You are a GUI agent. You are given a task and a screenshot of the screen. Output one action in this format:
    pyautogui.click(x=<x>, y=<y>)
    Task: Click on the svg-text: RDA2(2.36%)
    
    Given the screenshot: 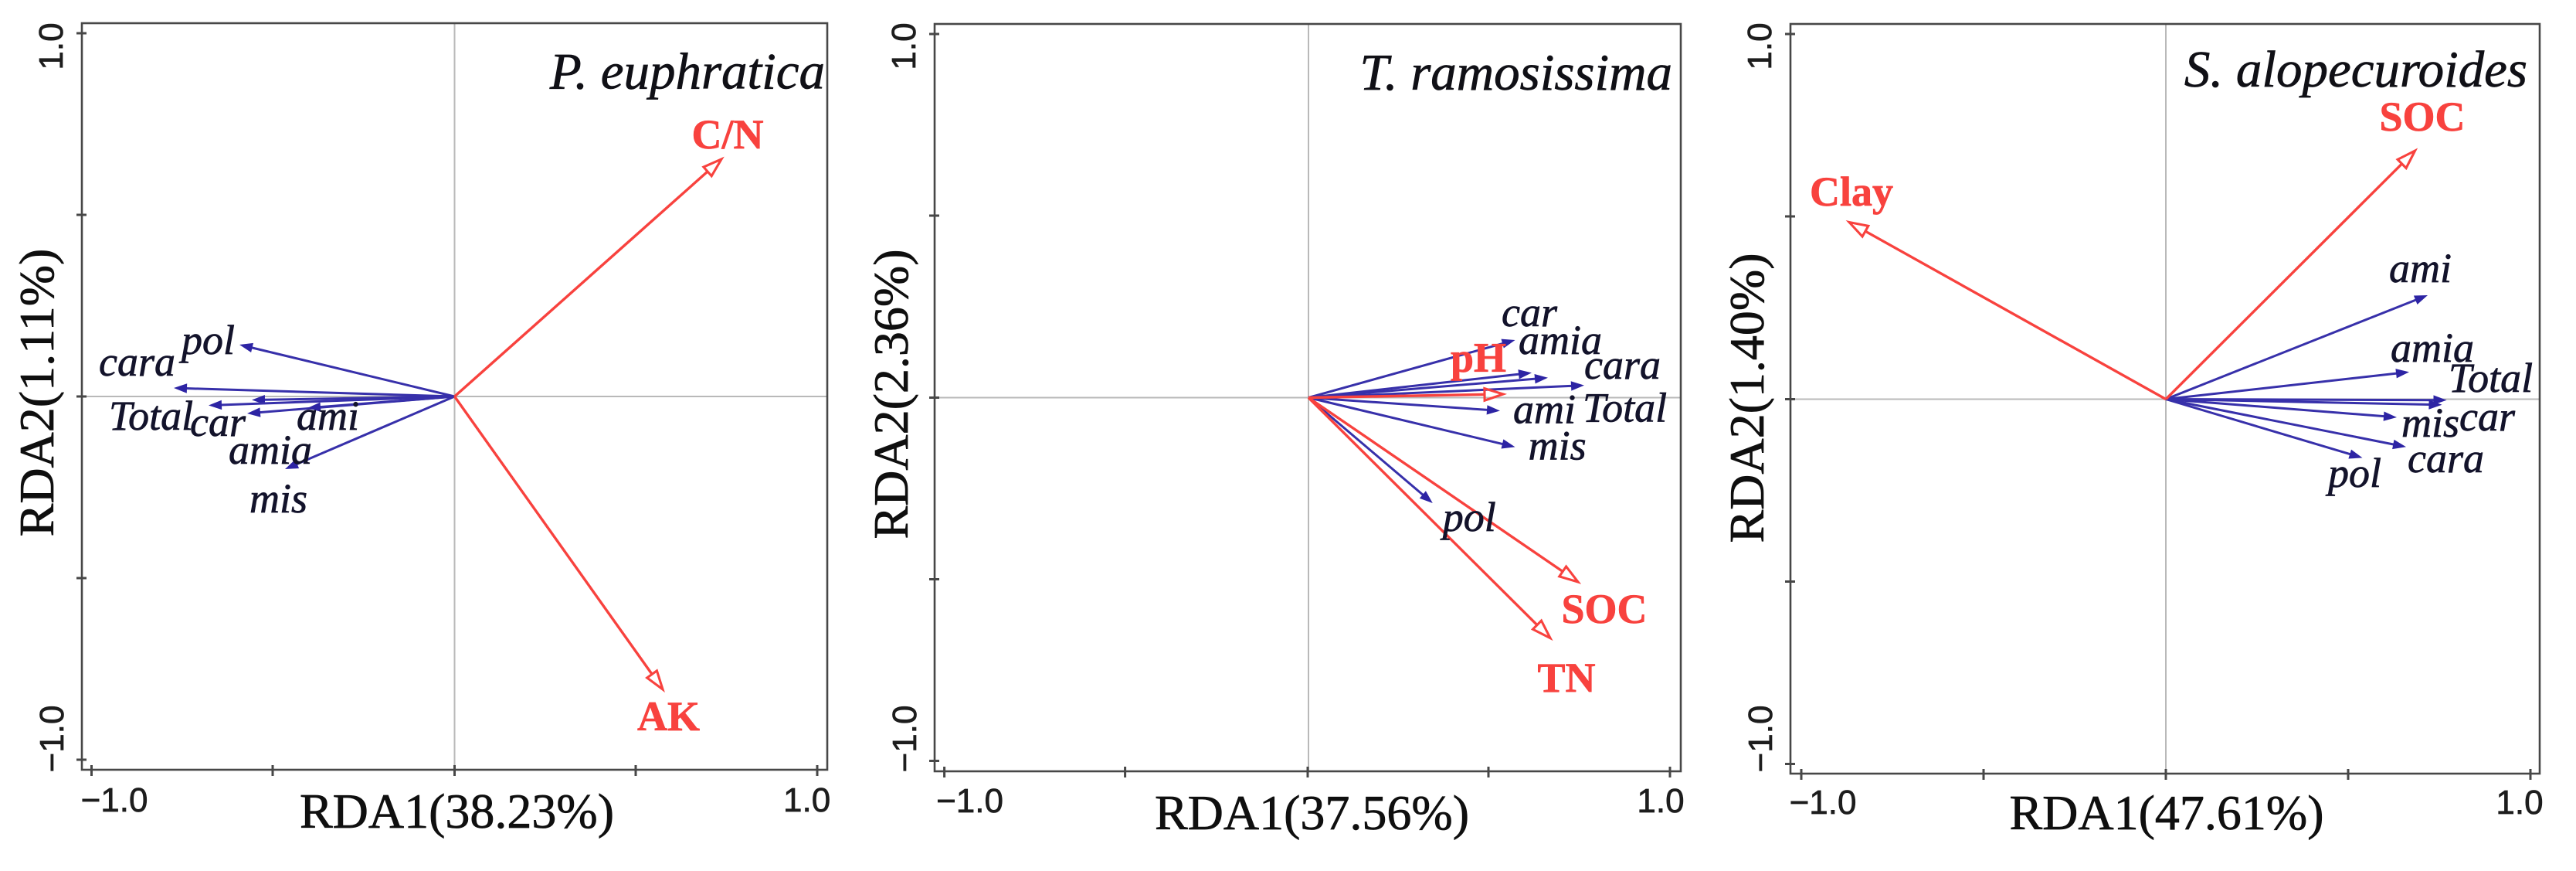 What is the action you would take?
    pyautogui.click(x=891, y=394)
    